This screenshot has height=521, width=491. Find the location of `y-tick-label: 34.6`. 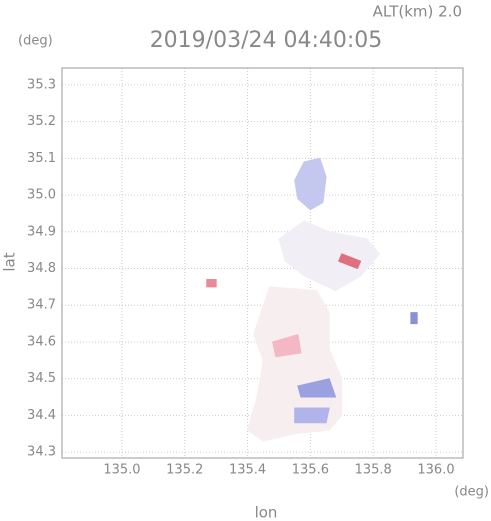

y-tick-label: 34.6 is located at coordinates (41, 341).